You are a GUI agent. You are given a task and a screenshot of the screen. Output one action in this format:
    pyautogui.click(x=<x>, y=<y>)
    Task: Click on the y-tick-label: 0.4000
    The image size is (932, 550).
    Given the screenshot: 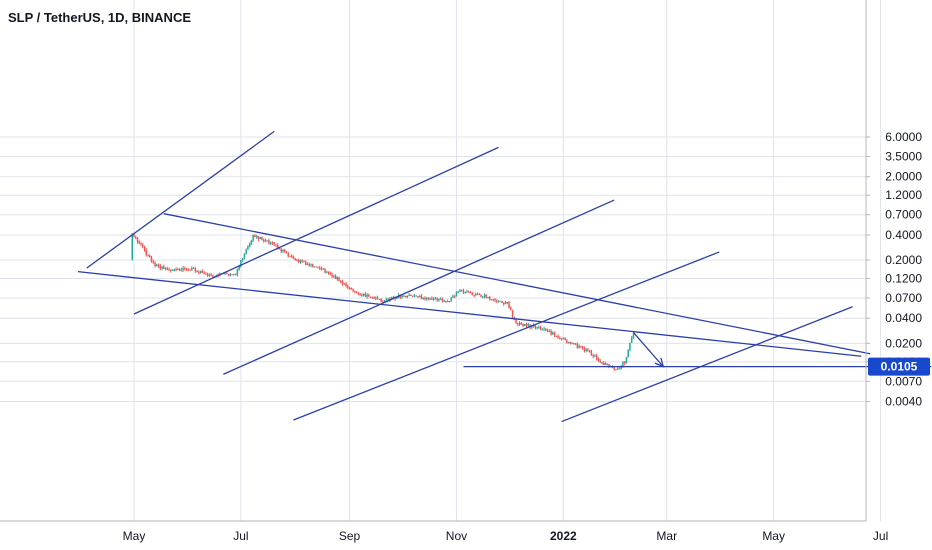 What is the action you would take?
    pyautogui.click(x=903, y=235)
    